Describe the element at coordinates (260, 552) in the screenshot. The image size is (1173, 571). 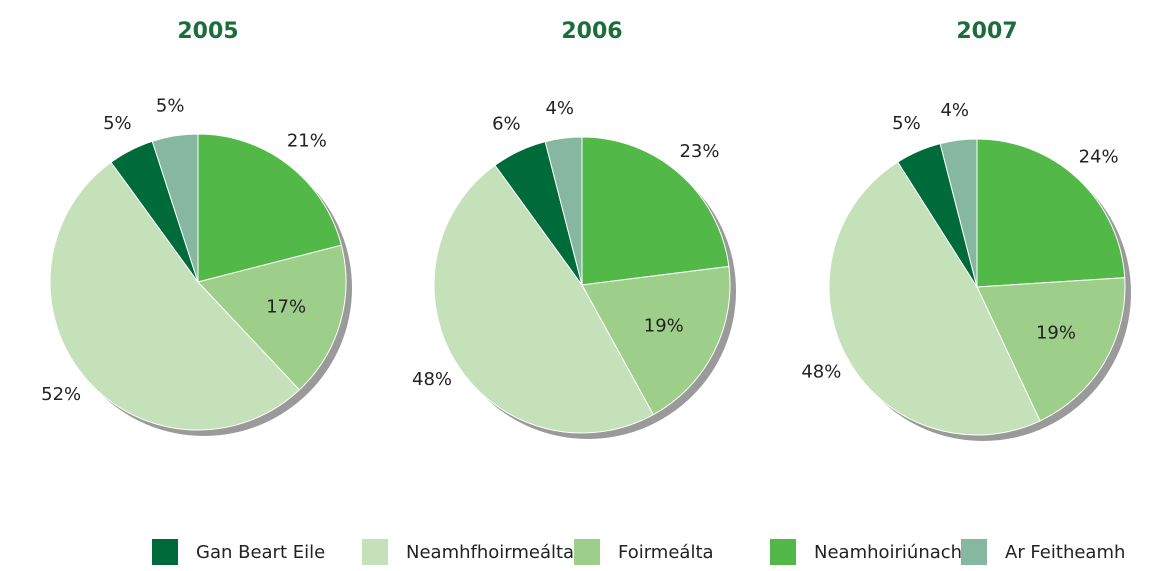
I see `legend-label: Gan Beart Eile` at that location.